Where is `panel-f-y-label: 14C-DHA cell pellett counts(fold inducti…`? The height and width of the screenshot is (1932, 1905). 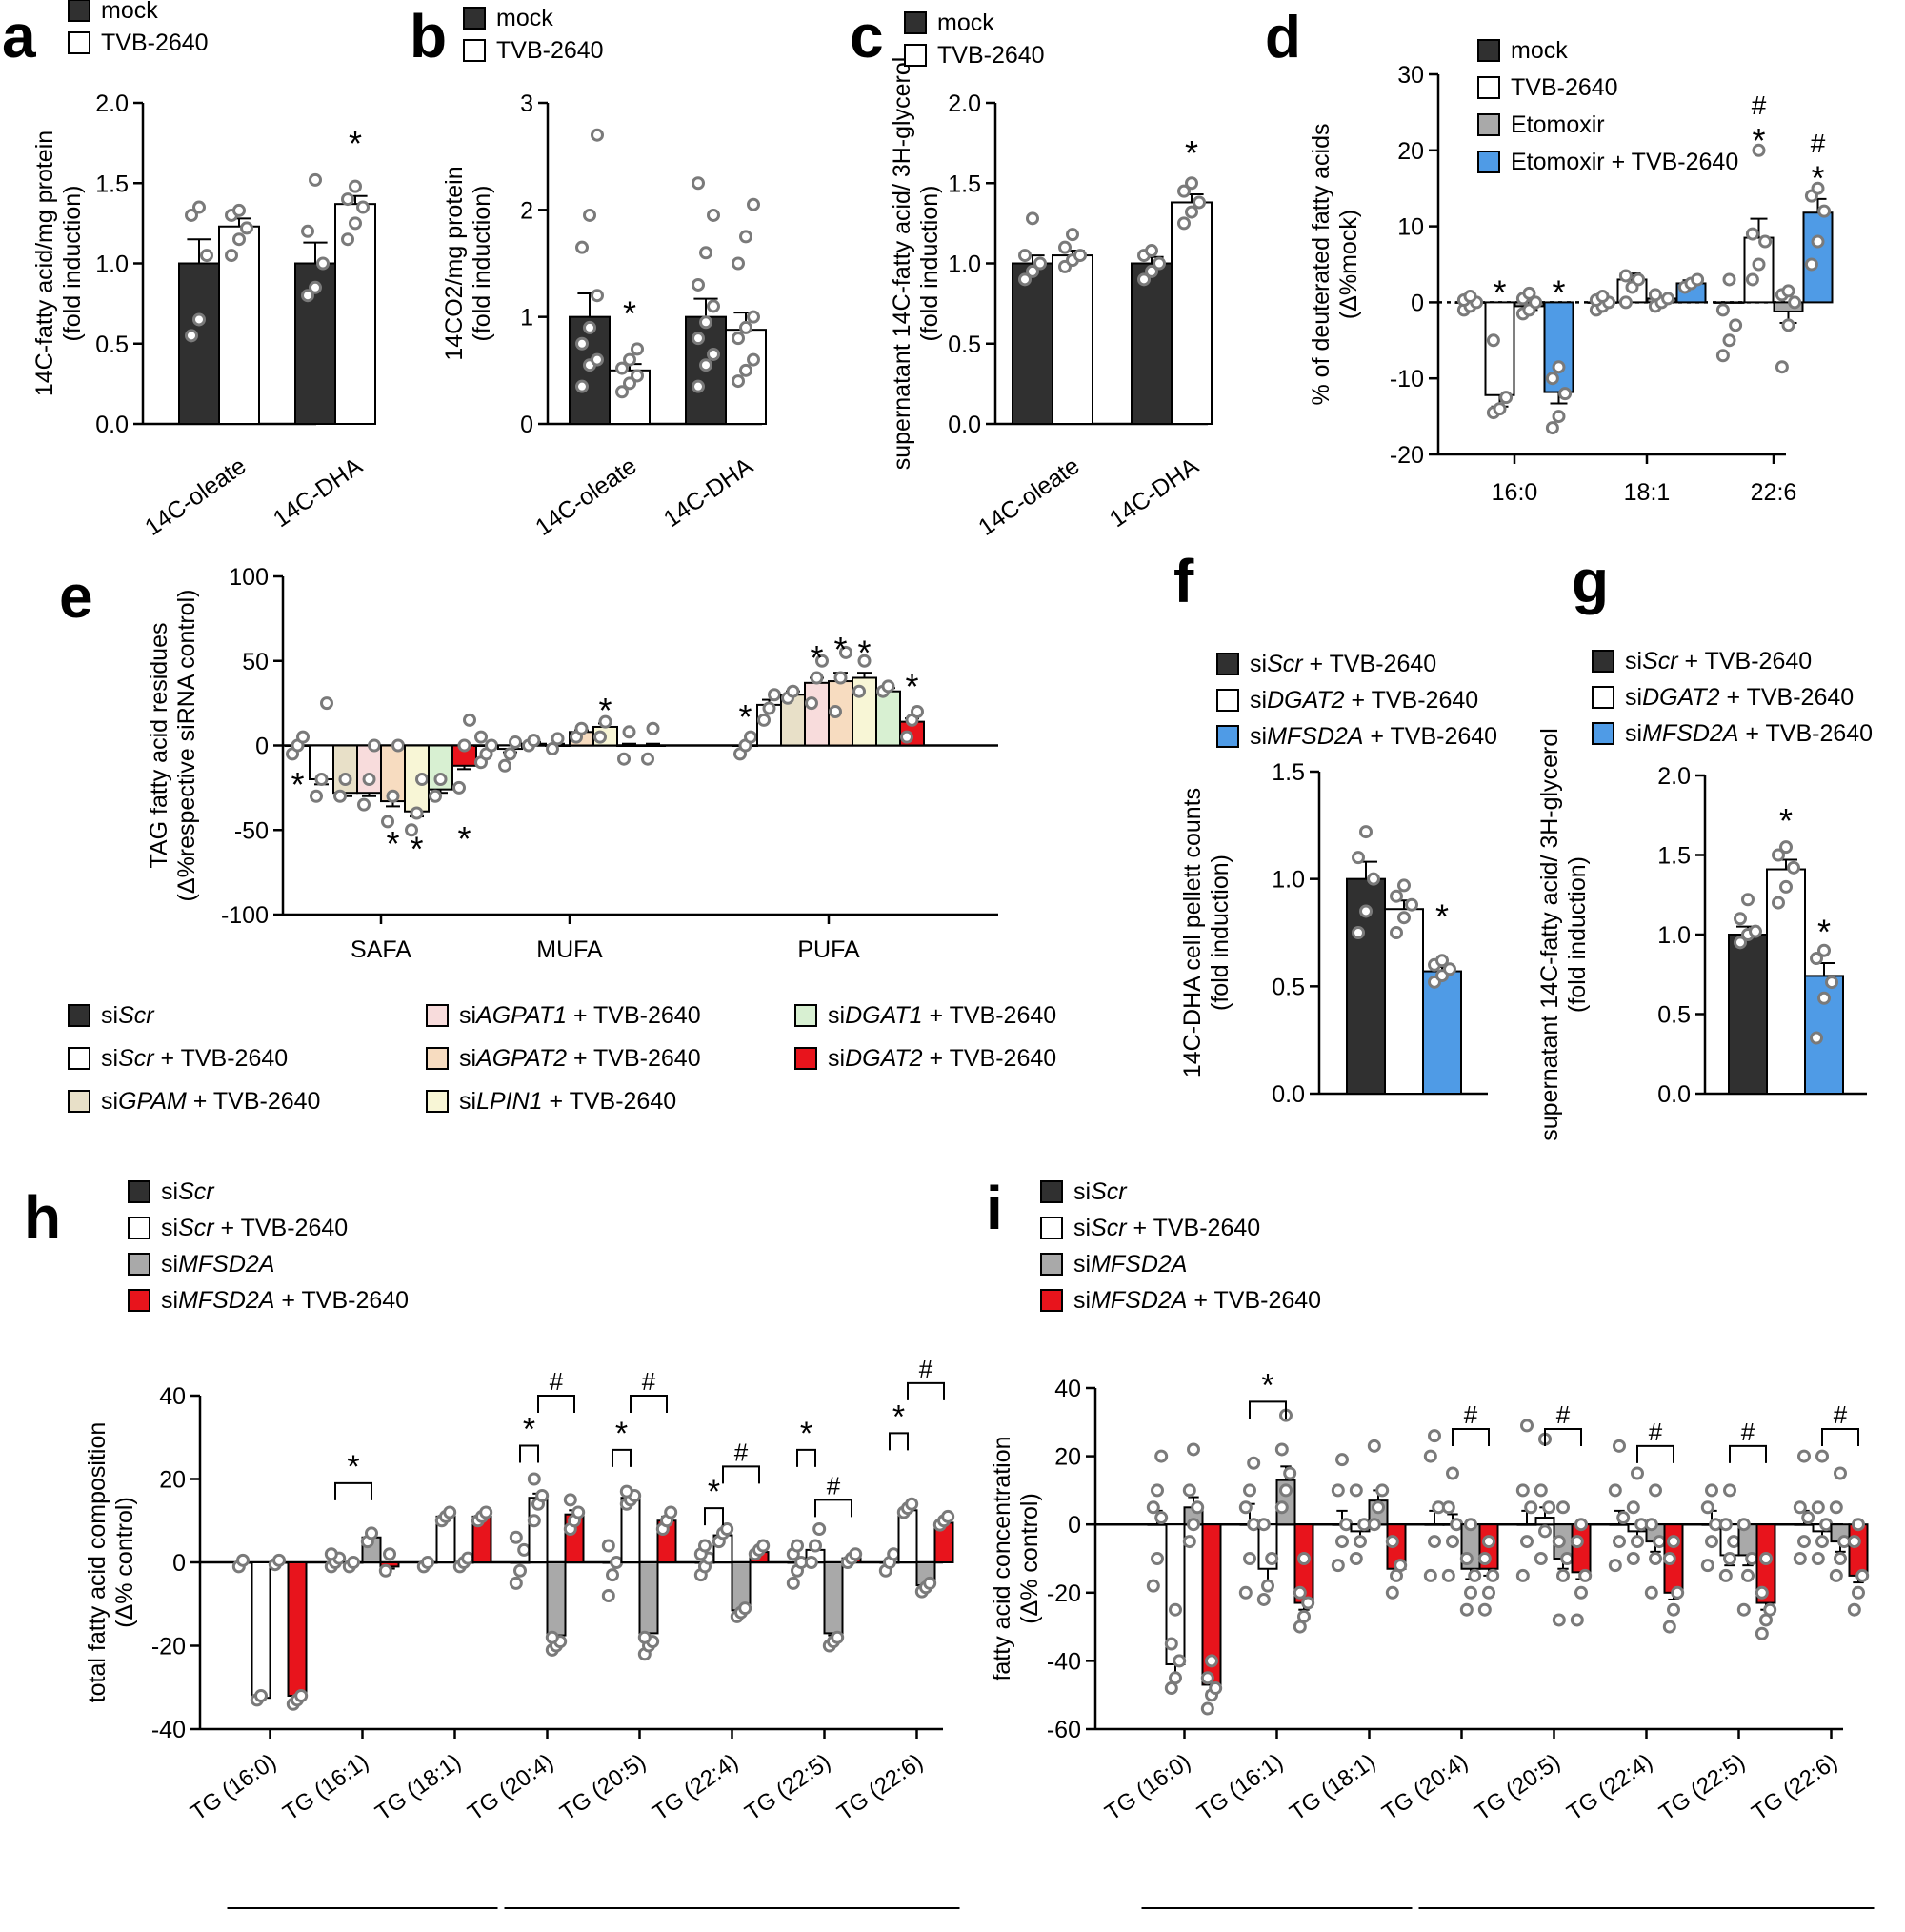 panel-f-y-label: 14C-DHA cell pellett counts(fold inducti… is located at coordinates (1206, 932).